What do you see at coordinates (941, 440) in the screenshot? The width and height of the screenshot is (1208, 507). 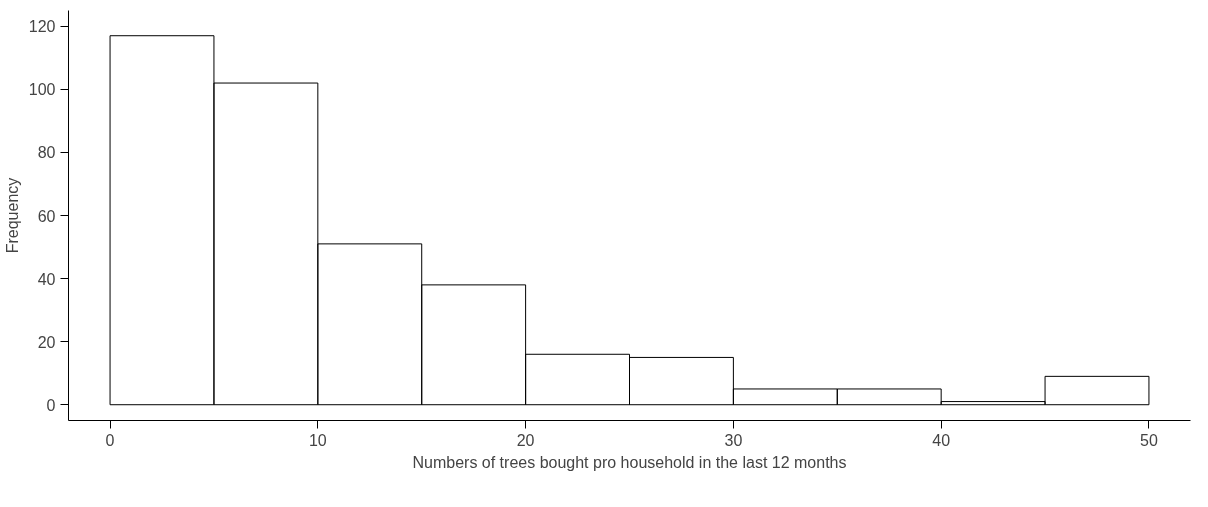 I see `x-tick-label: 40` at bounding box center [941, 440].